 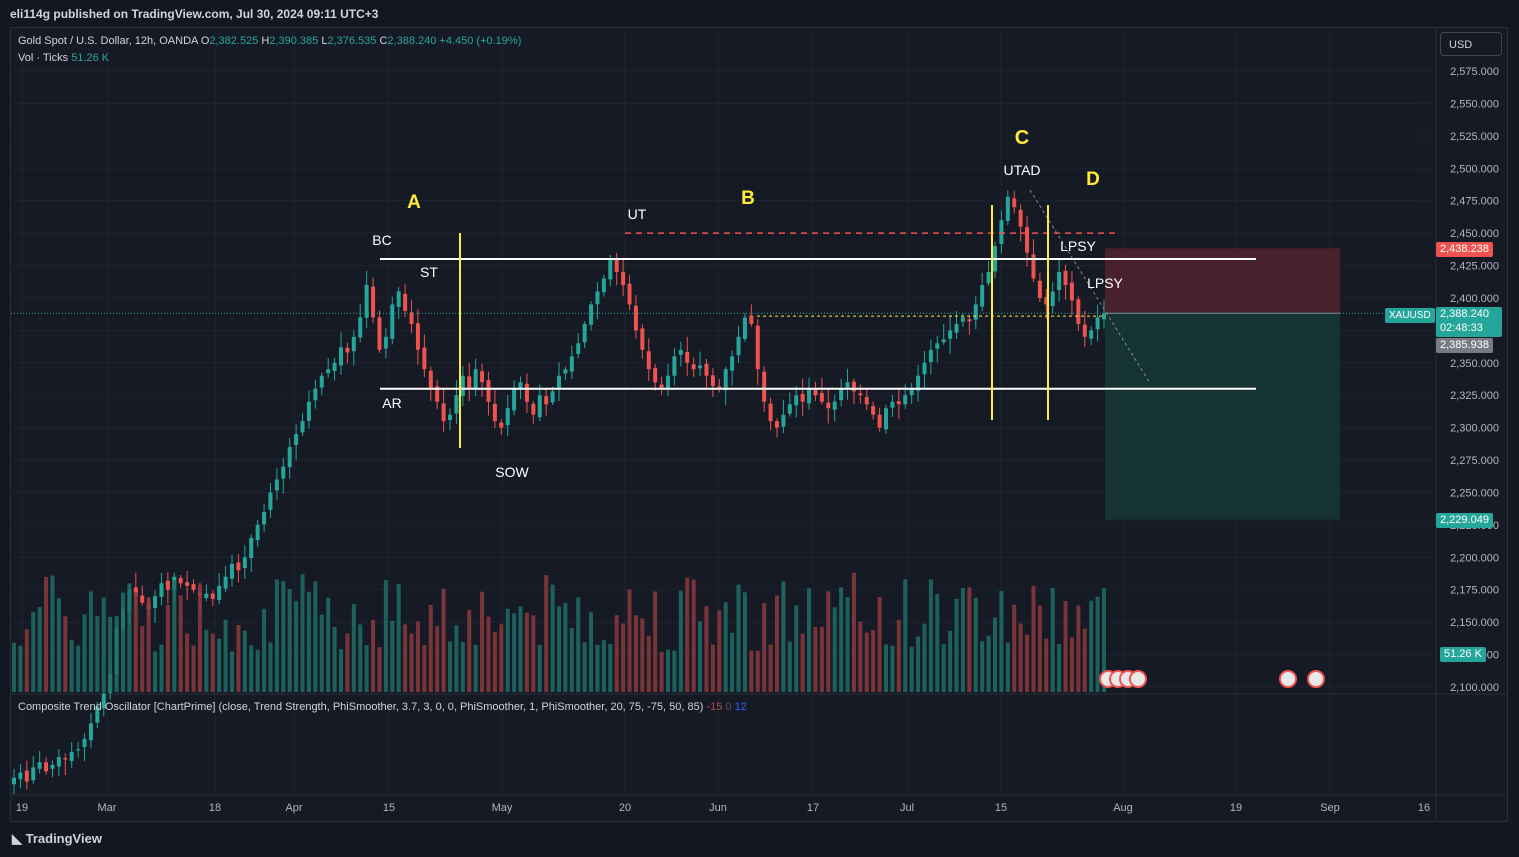 What do you see at coordinates (383, 41) in the screenshot?
I see `close-label: C` at bounding box center [383, 41].